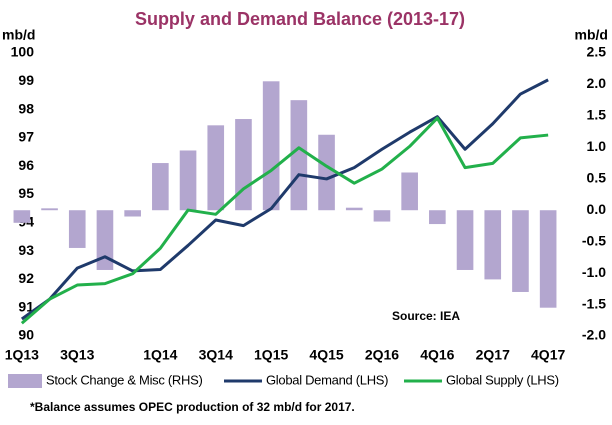 Image resolution: width=612 pixels, height=425 pixels. I want to click on x-tick-label: 4Q15, so click(326, 355).